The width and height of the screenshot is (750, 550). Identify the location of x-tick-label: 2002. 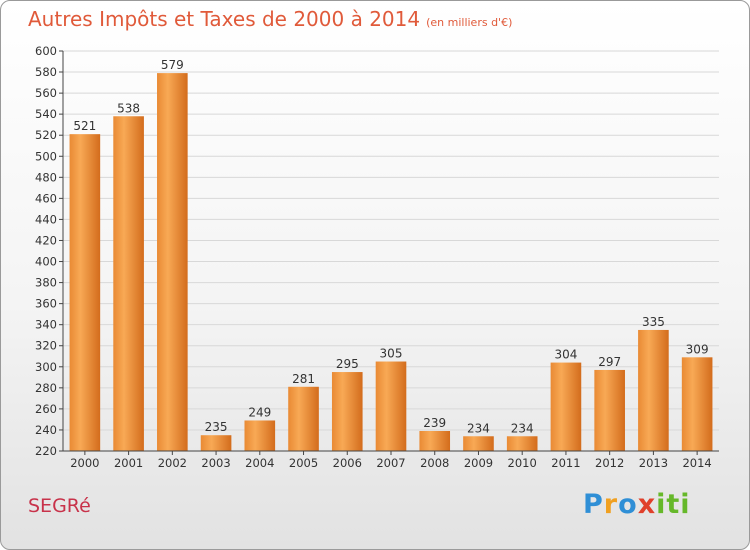
(172, 463).